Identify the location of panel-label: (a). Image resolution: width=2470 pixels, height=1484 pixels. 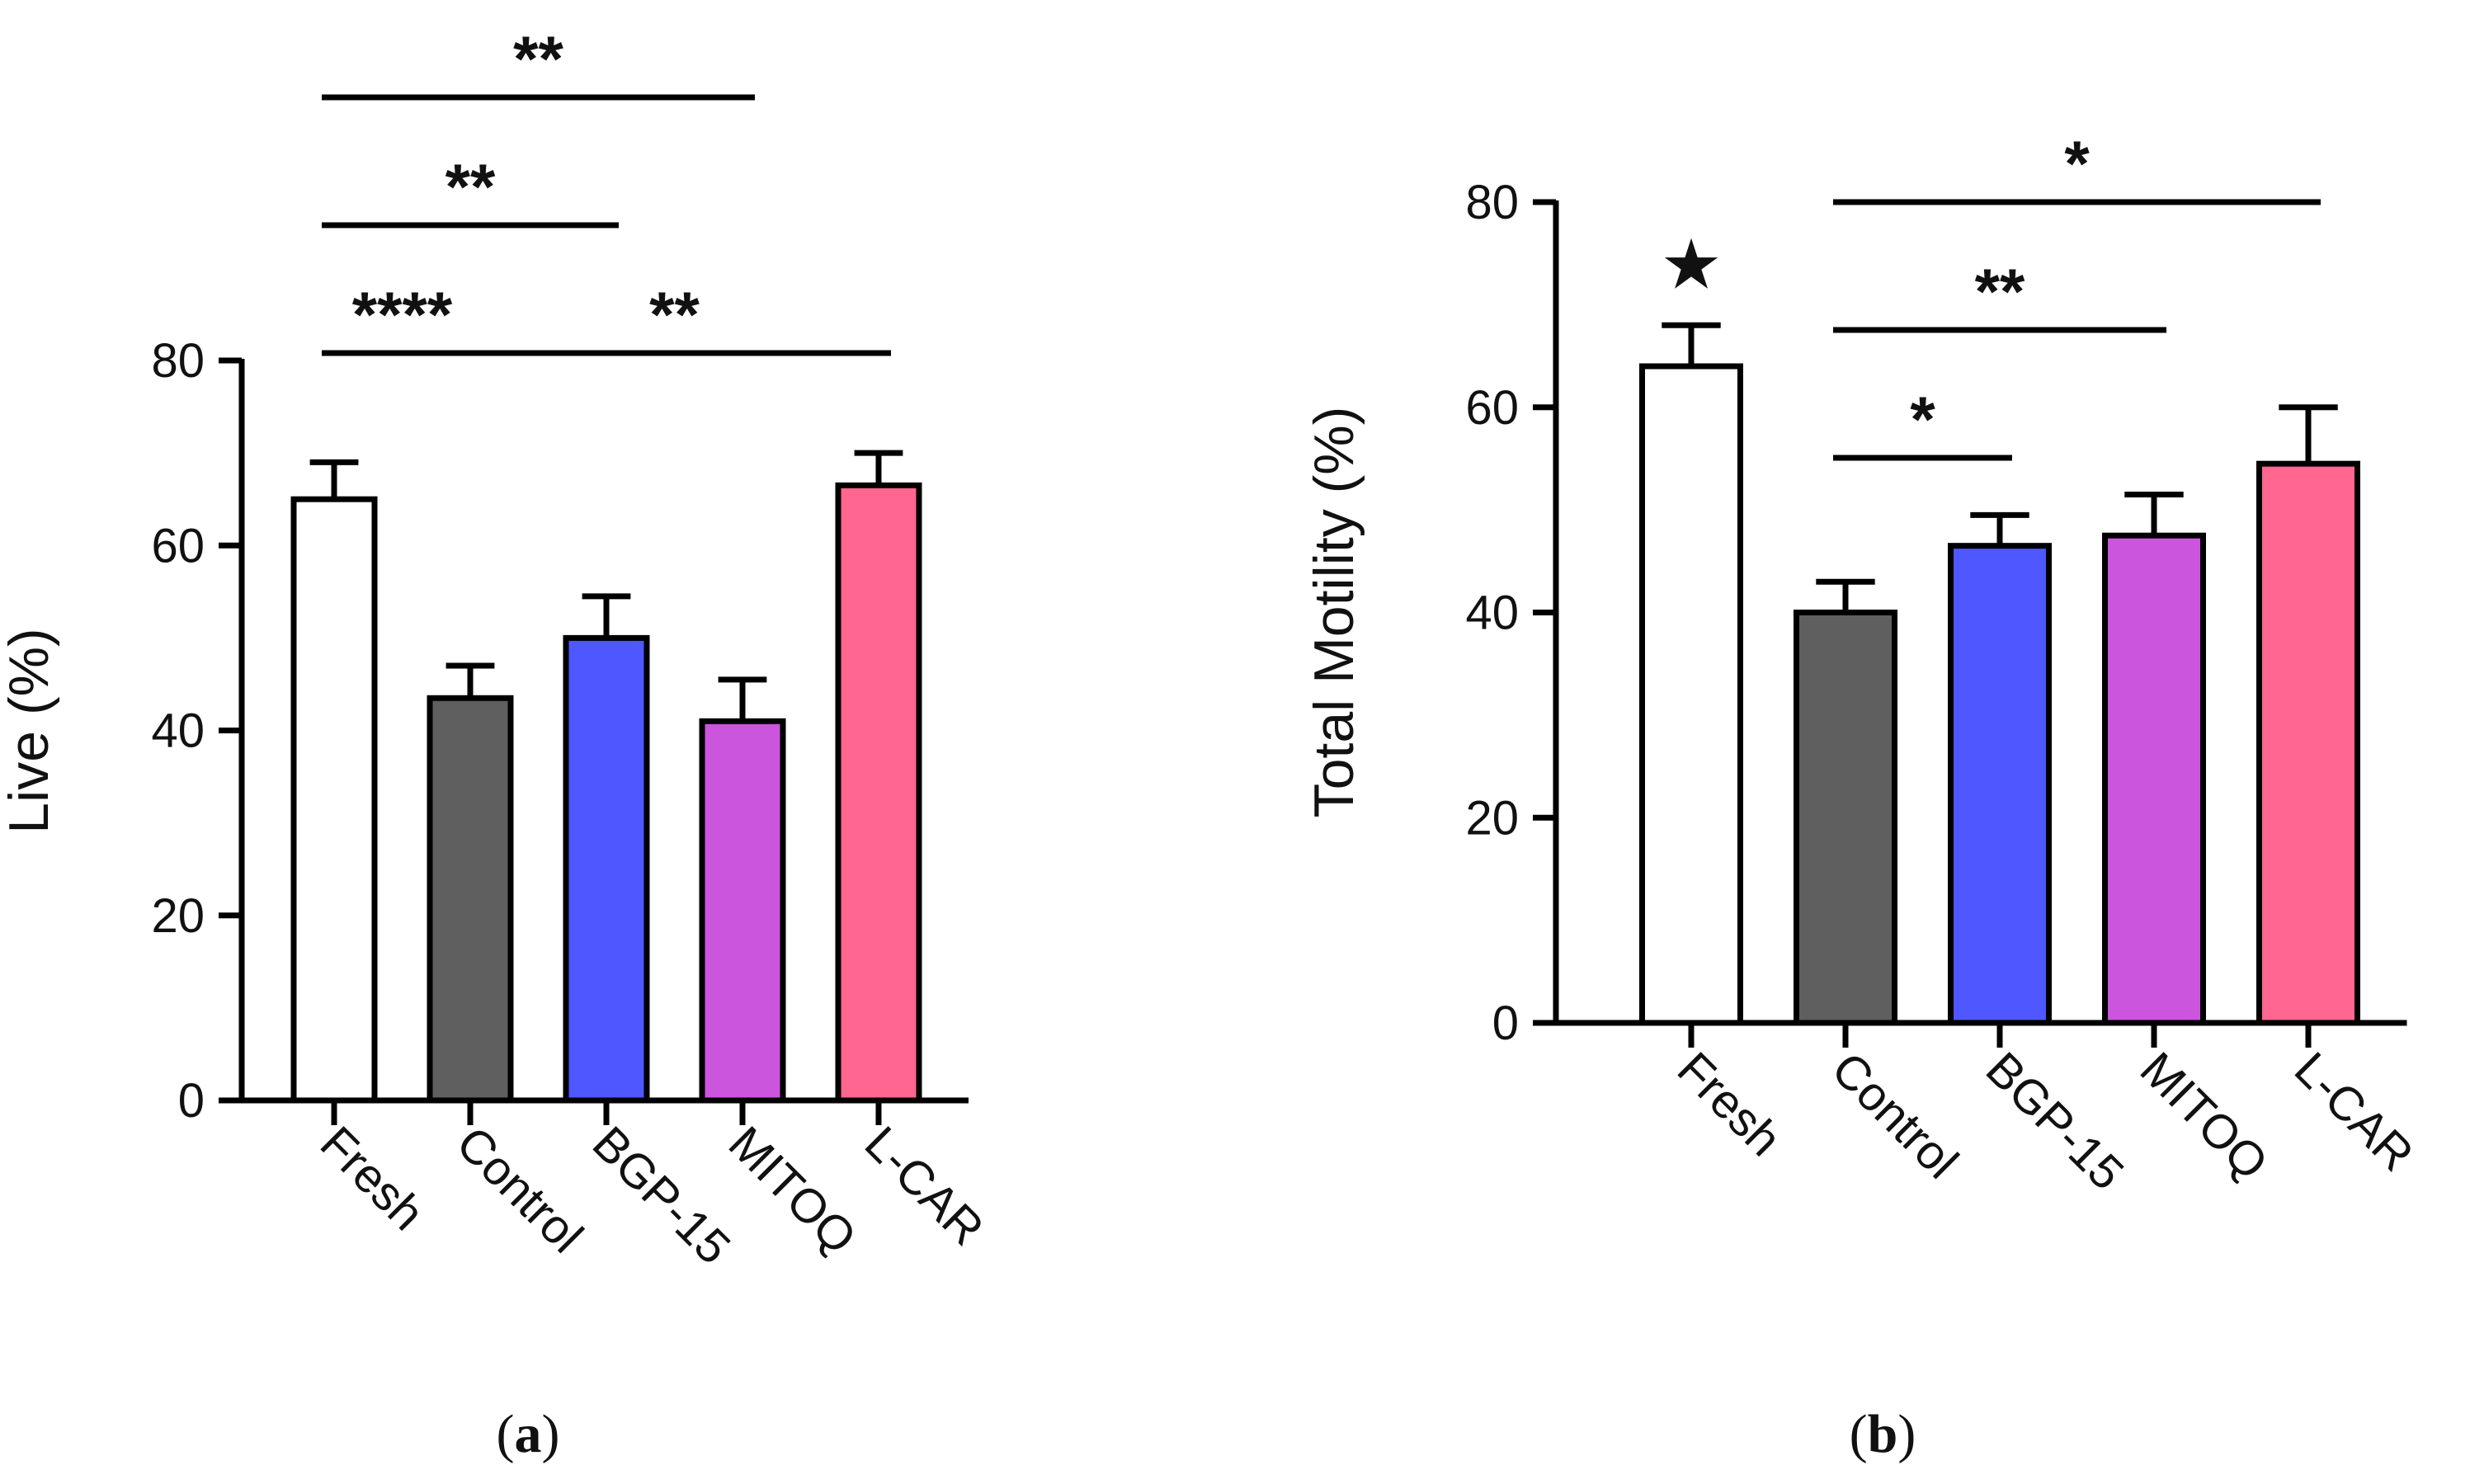
(528, 1434).